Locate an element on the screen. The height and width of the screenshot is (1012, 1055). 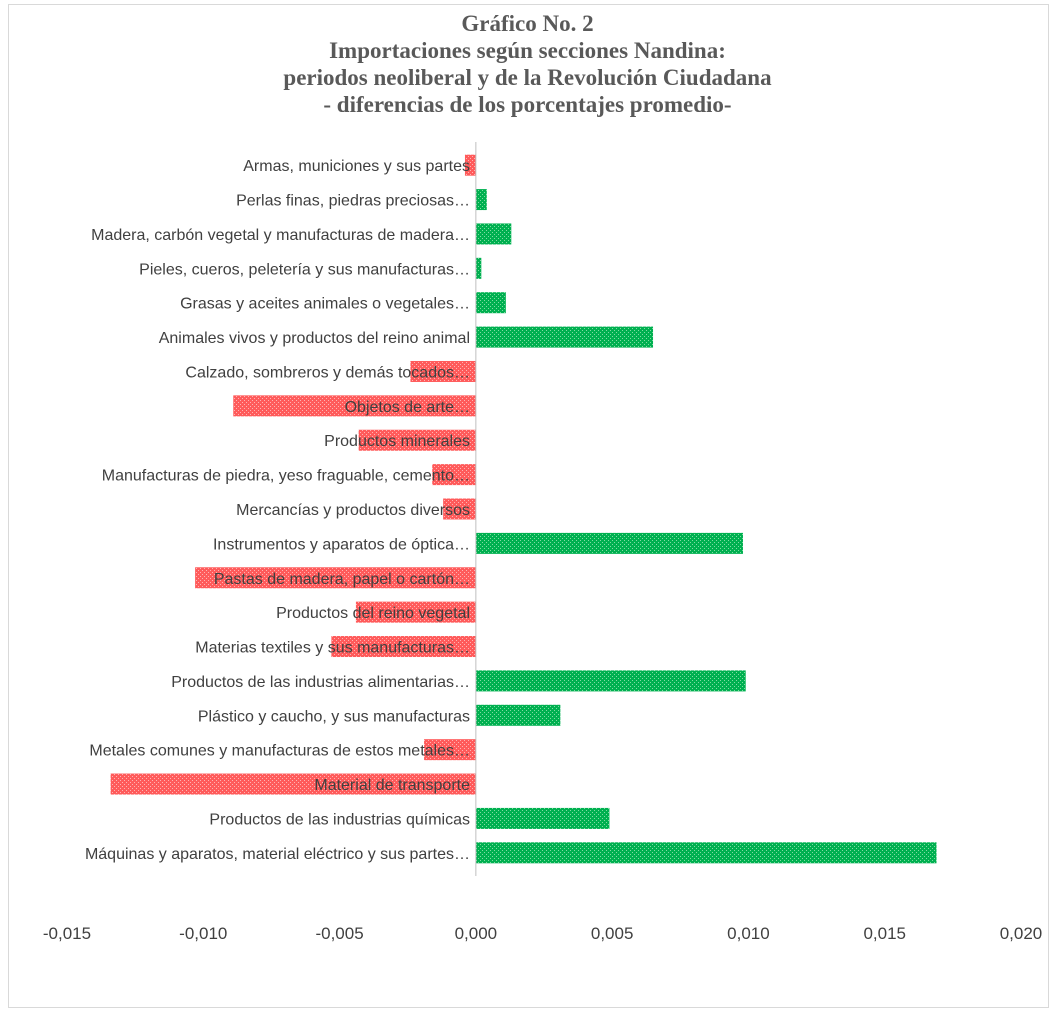
category-label: Armas, municiones y sus partes is located at coordinates (356, 166).